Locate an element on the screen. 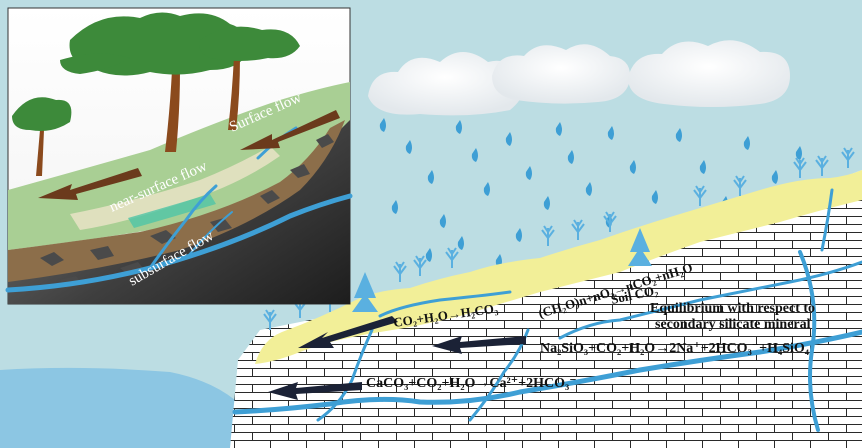 The image size is (862, 448). note-equilibrium-2: secondary silicate mineral is located at coordinates (733, 324).